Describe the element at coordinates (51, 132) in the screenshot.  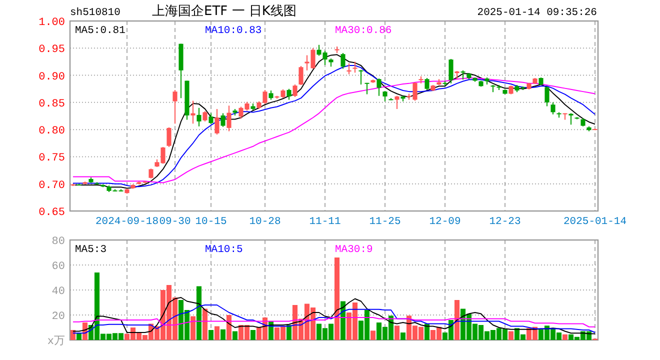
I see `y-tick-label: 0.80` at that location.